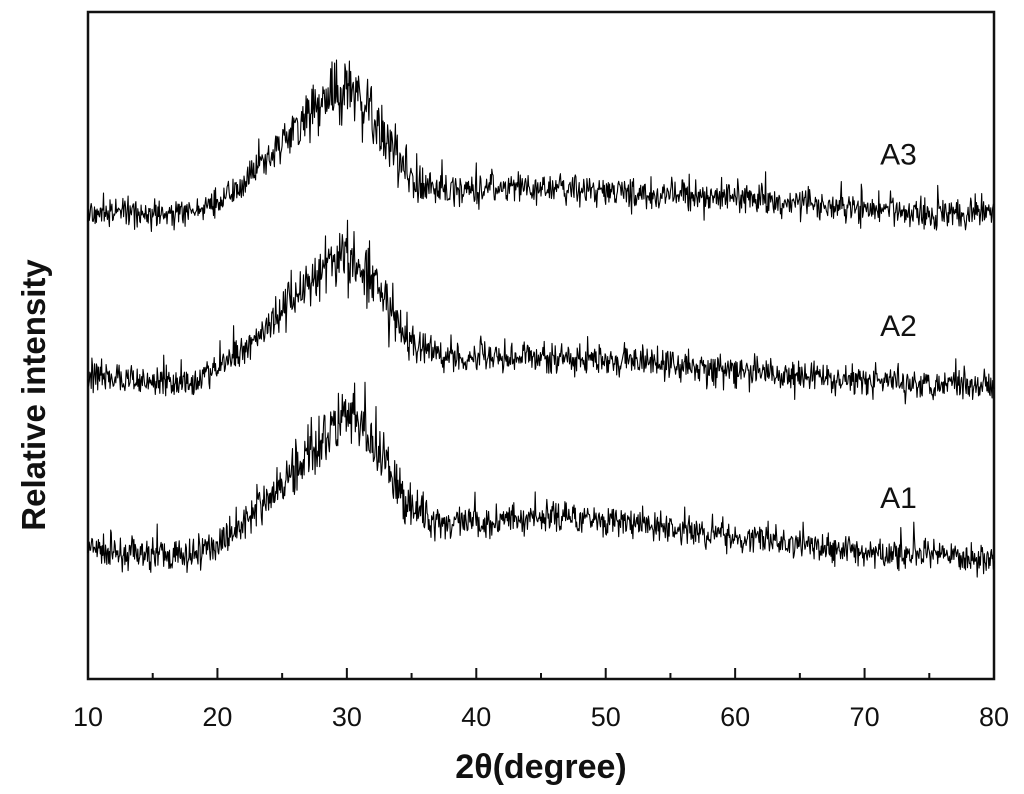  Describe the element at coordinates (898, 498) in the screenshot. I see `series-label-a1: A1` at that location.